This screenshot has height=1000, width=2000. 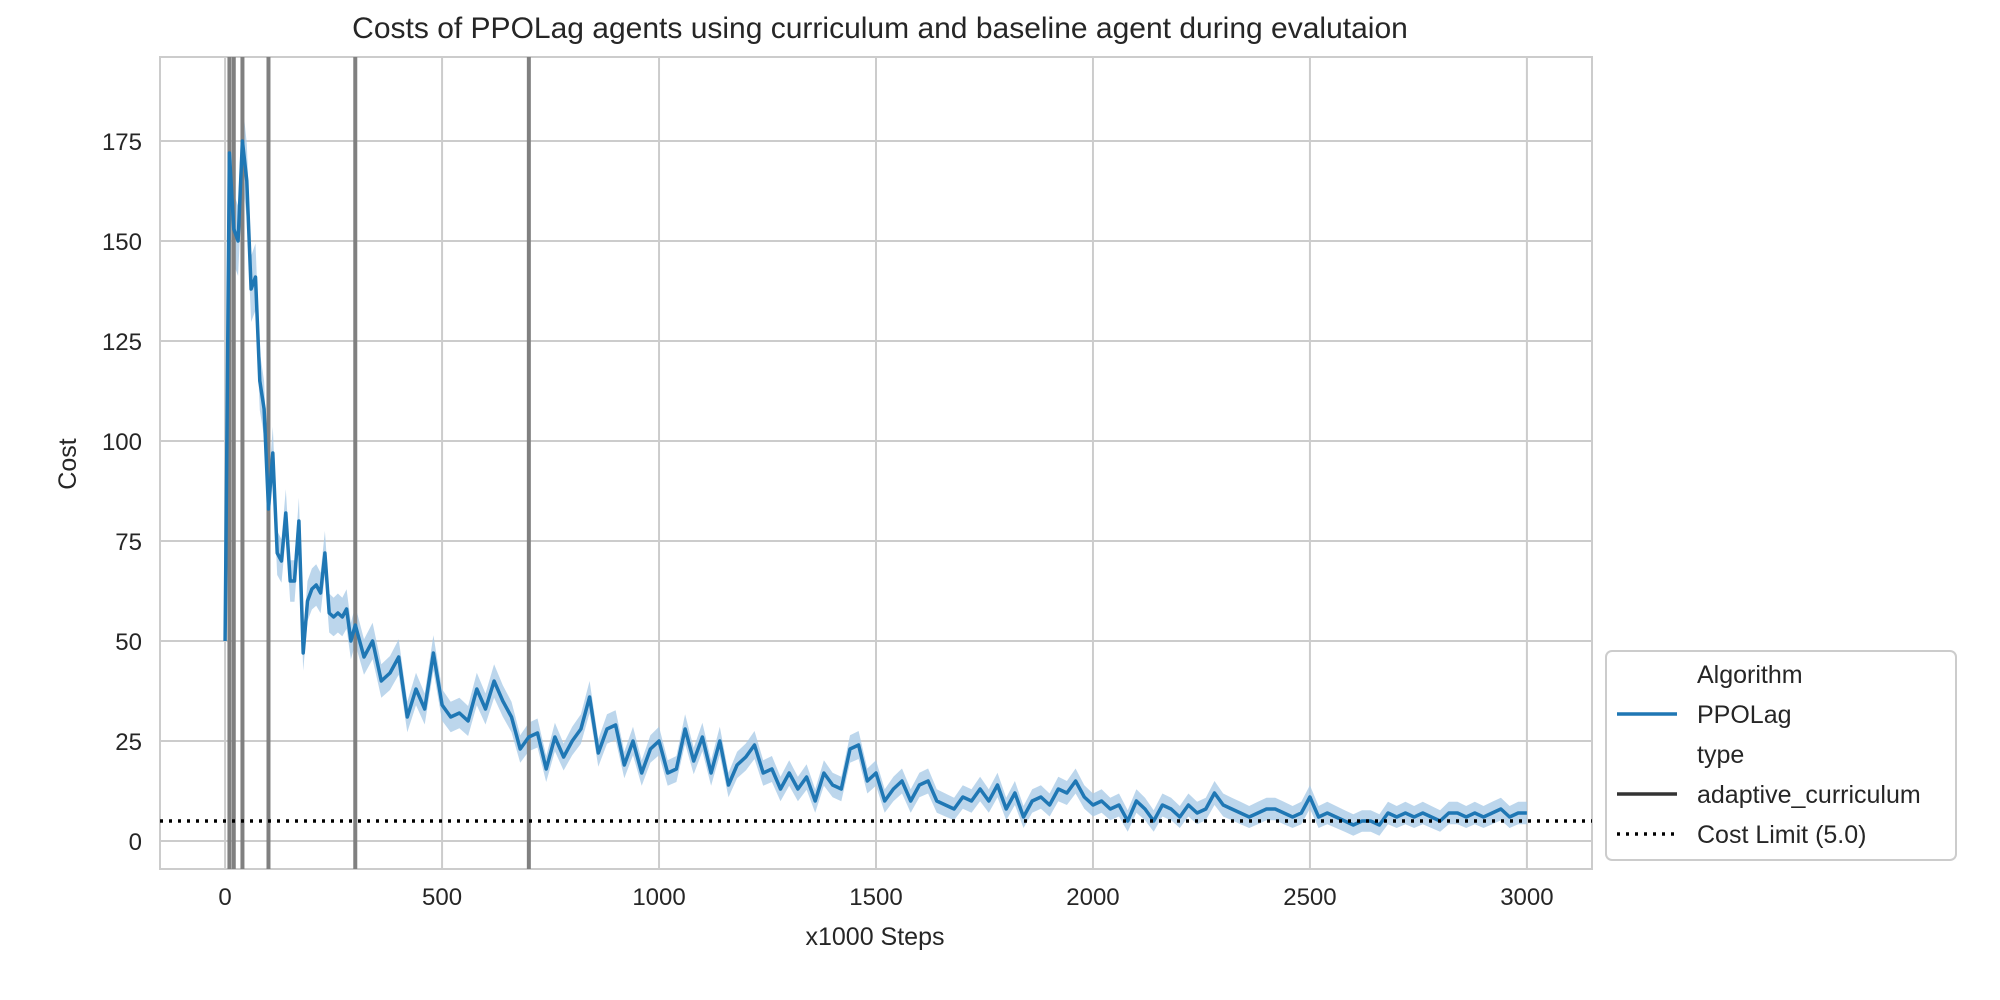 What do you see at coordinates (128, 542) in the screenshot?
I see `y-tick-label: 75` at bounding box center [128, 542].